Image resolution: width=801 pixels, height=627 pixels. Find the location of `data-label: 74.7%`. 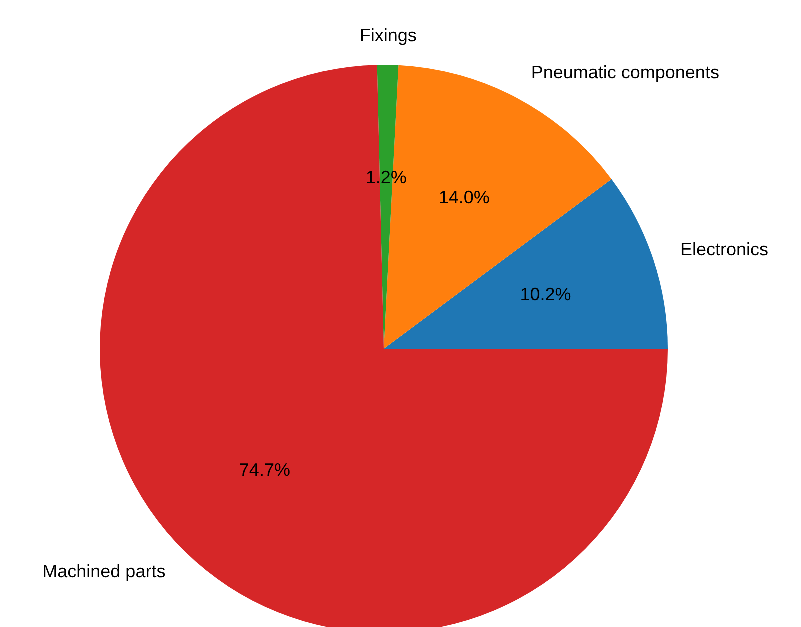

data-label: 74.7% is located at coordinates (264, 470).